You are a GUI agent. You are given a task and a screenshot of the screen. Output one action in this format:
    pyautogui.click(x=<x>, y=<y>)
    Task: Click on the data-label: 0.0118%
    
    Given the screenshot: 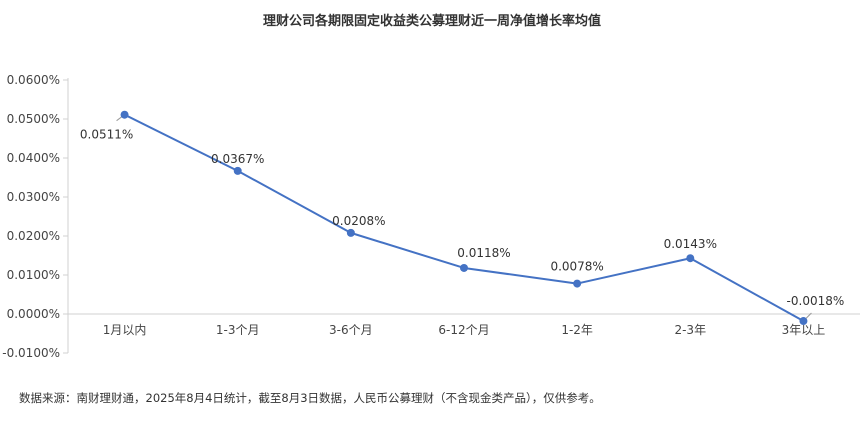 What is the action you would take?
    pyautogui.click(x=483, y=253)
    